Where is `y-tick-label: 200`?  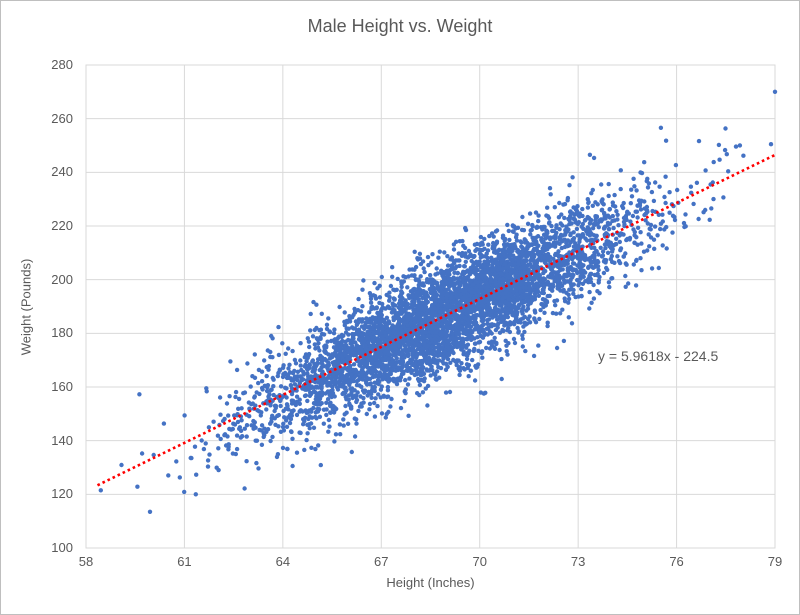
y-tick-label: 200 is located at coordinates (62, 279).